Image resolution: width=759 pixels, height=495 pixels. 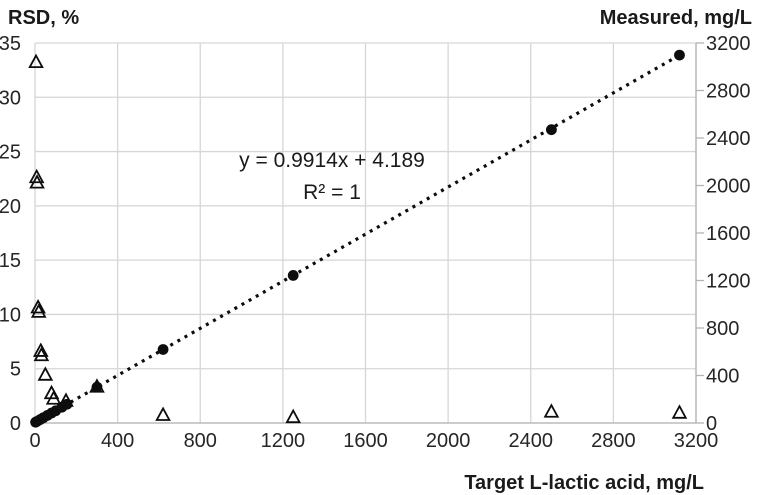 I want to click on left-axis-title: RSD, %, so click(x=43, y=18).